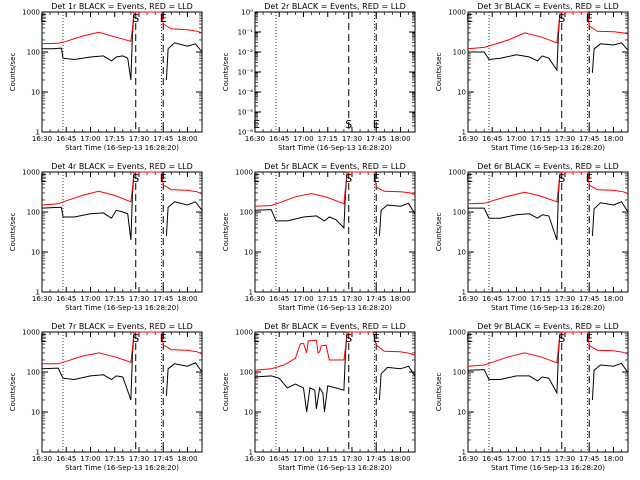  What do you see at coordinates (122, 6) in the screenshot?
I see `panel-title: Det 1r BLACK = Events, RED = LLD` at bounding box center [122, 6].